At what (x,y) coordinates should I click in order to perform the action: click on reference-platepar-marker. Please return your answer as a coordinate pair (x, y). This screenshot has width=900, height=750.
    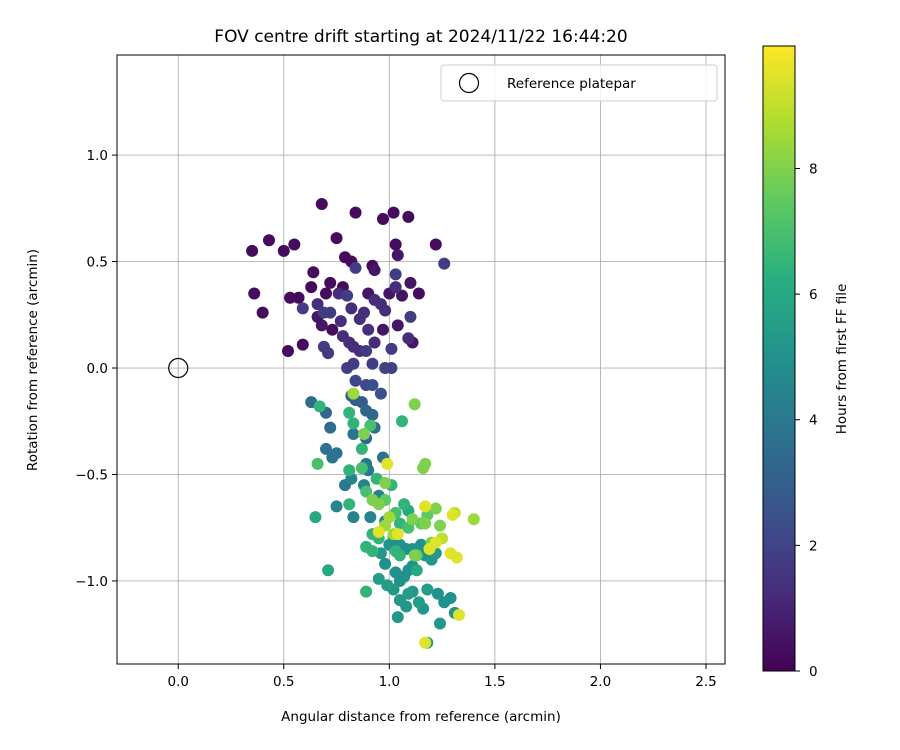
    Looking at the image, I should click on (178, 368).